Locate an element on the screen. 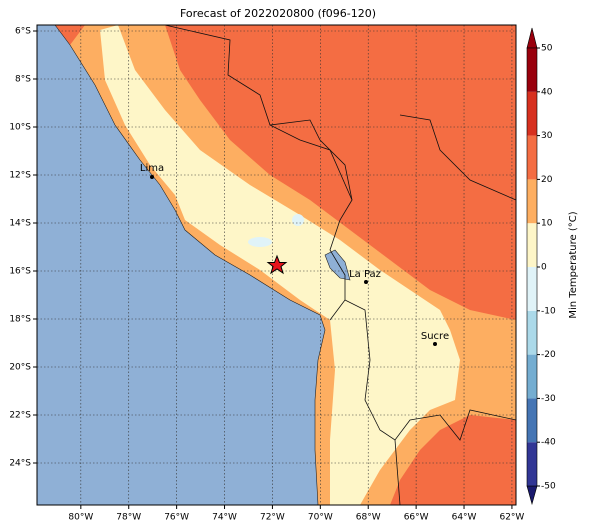 The image size is (591, 529). y-tick-label: 24°S is located at coordinates (20, 464).